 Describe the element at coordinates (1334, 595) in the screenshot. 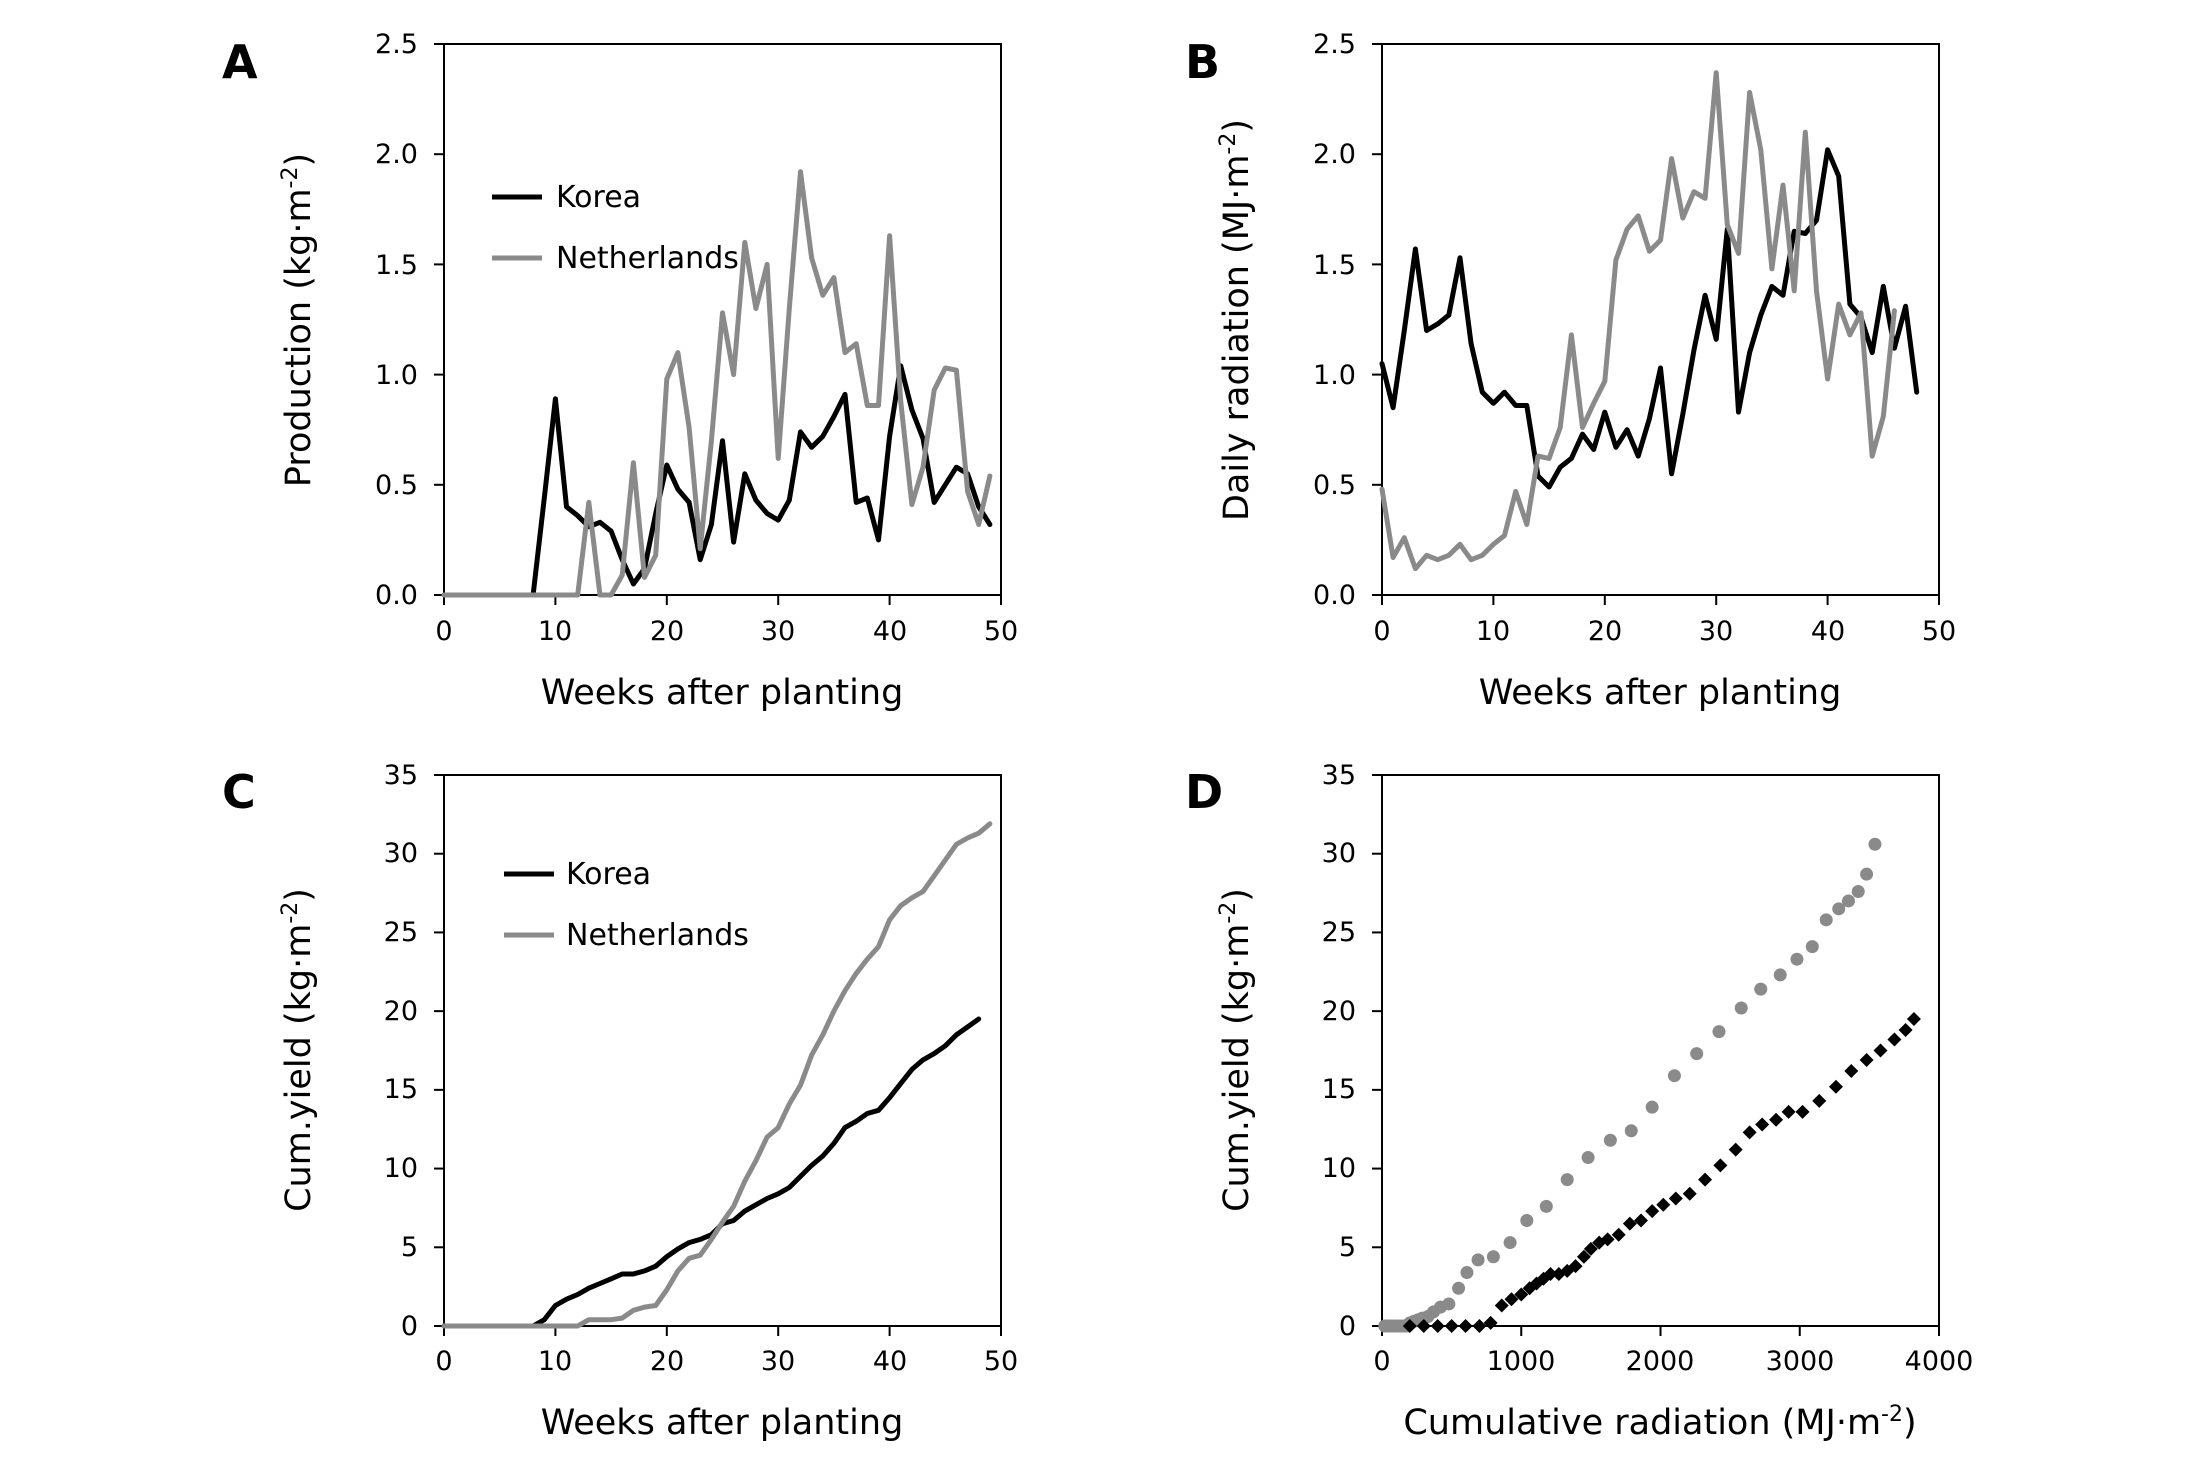

I see `panel-b-ytick-label: 0.0` at that location.